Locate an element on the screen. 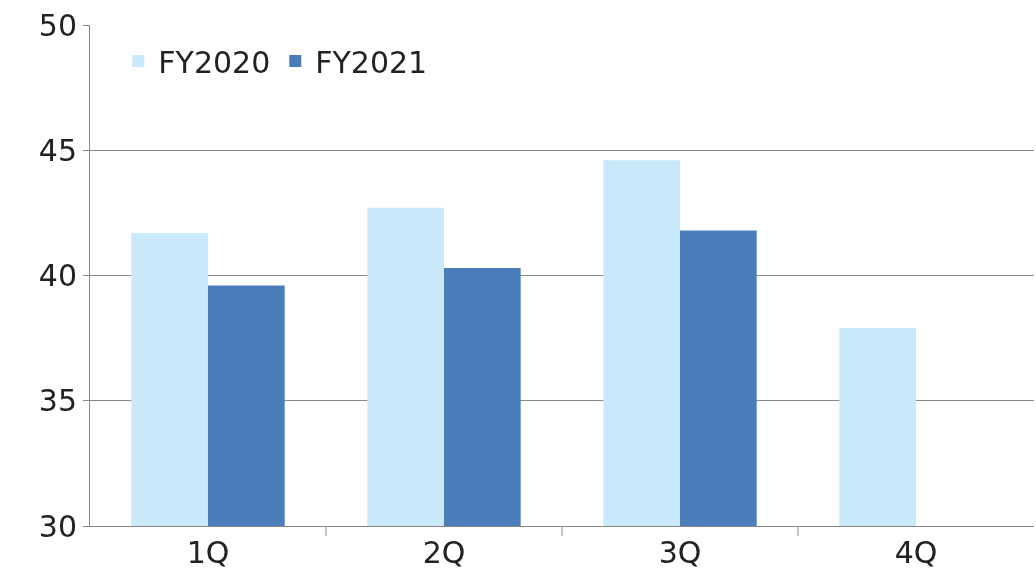  y-tick-label: 50 is located at coordinates (57, 25).